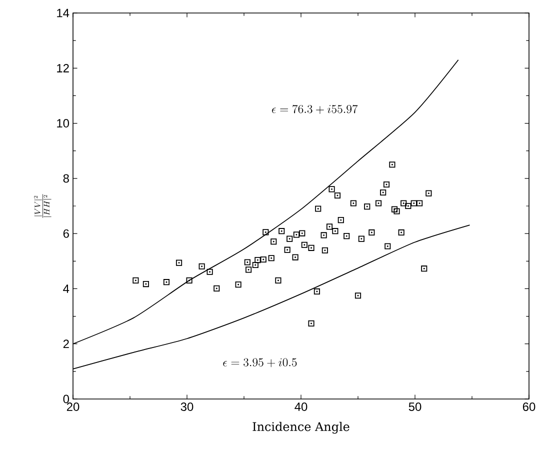  What do you see at coordinates (66, 399) in the screenshot?
I see `y-tick-label: 0` at bounding box center [66, 399].